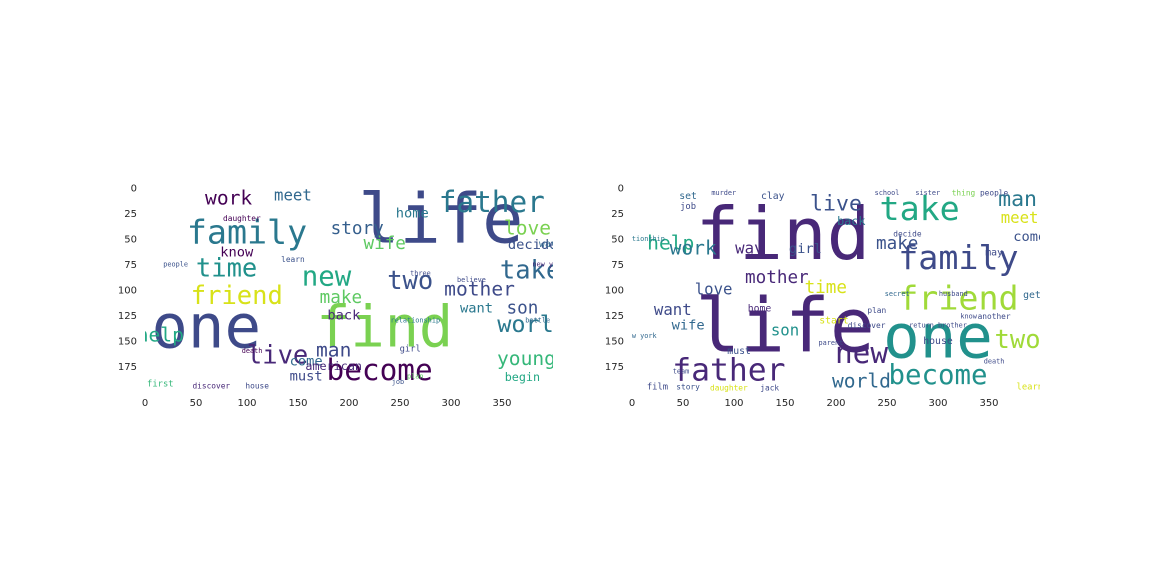 The height and width of the screenshot is (576, 1152). I want to click on word: job, so click(688, 207).